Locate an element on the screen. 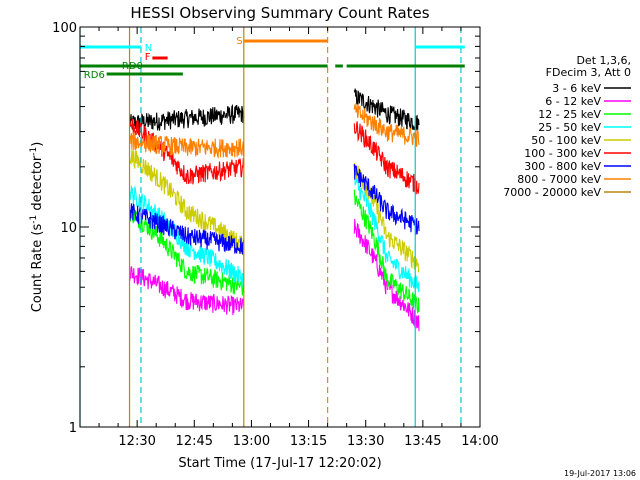  x-tick-label: 13:45 is located at coordinates (422, 441).